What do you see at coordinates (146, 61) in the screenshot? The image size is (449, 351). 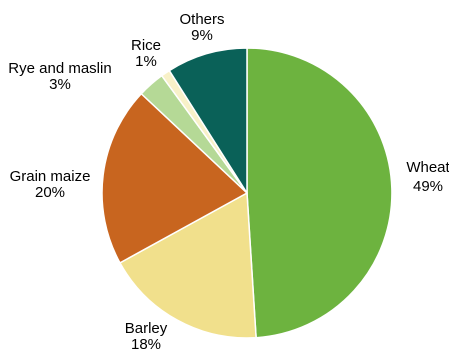 I see `slice-value-rice: 1%` at bounding box center [146, 61].